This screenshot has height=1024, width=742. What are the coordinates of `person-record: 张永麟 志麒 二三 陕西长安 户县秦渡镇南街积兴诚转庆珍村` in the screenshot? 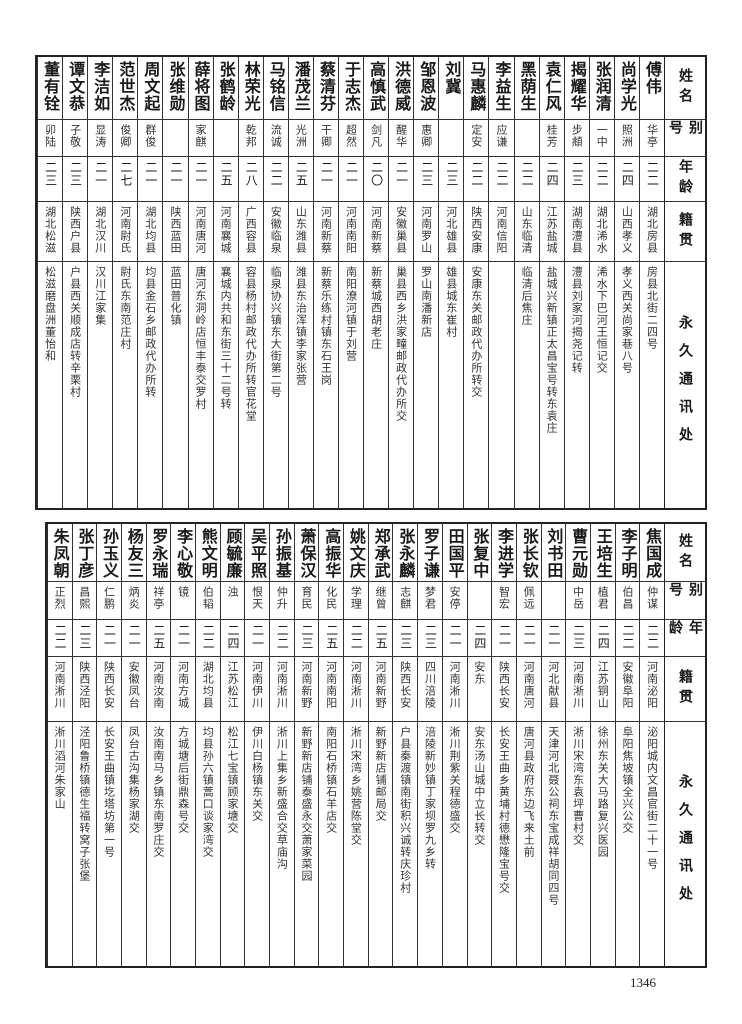 It's located at (405, 745).